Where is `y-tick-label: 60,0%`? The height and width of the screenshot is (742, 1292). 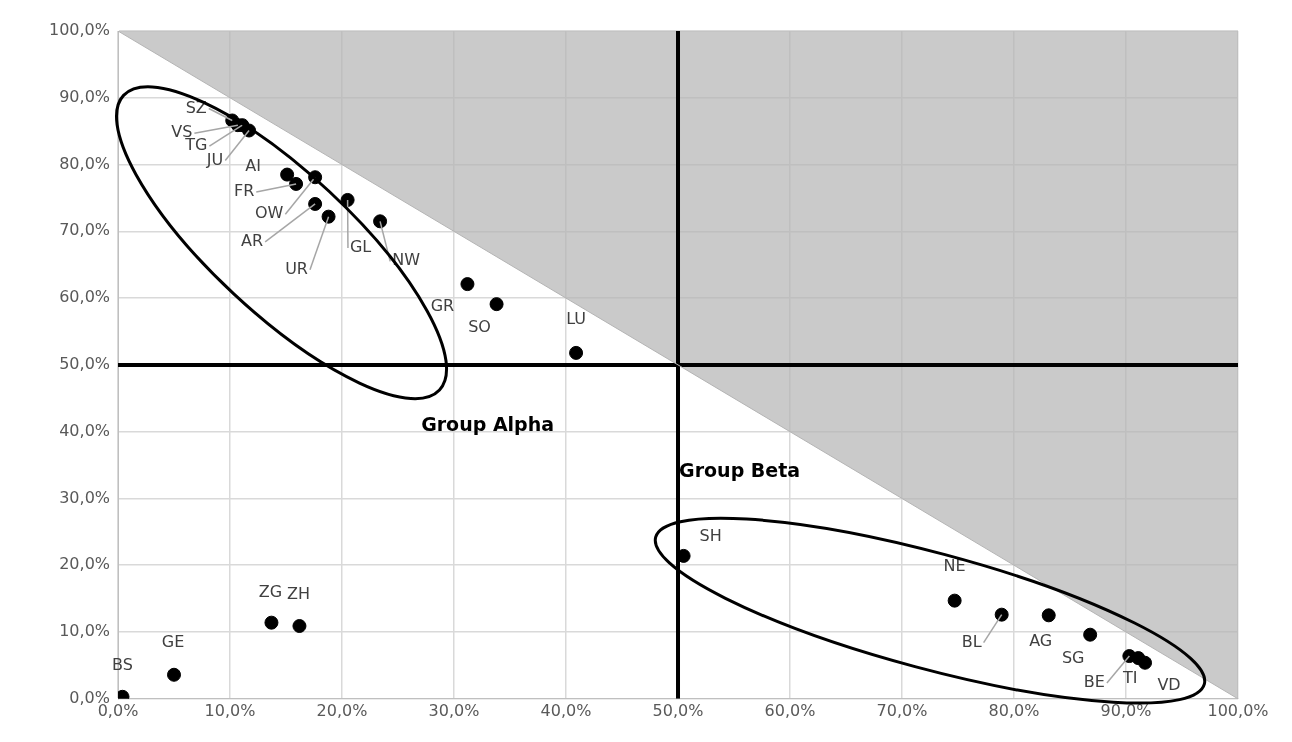
y-tick-label: 60,0% is located at coordinates (85, 297).